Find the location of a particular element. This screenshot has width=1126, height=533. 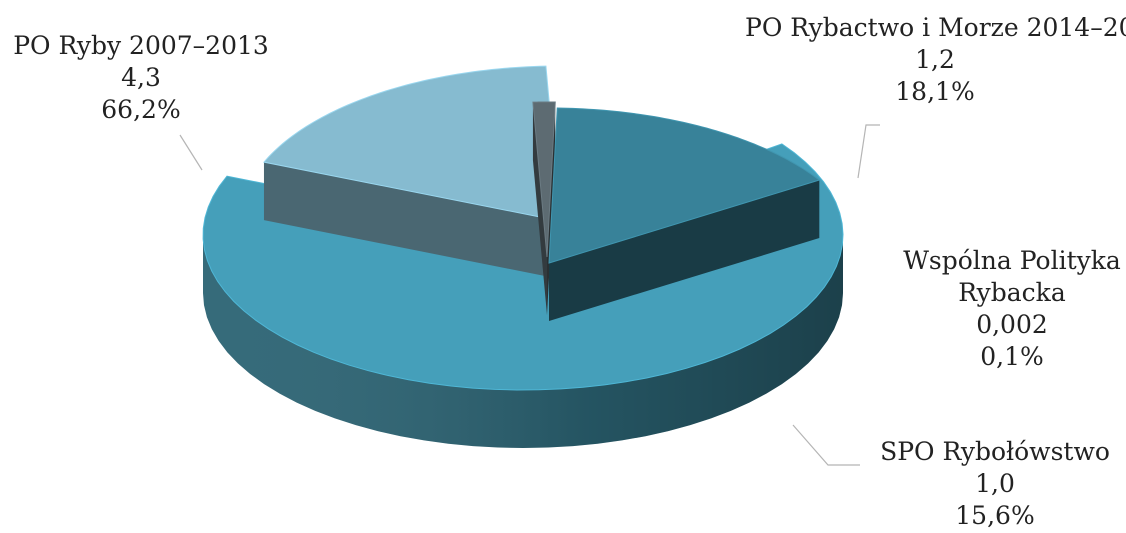

label-po-rybactwo-percent: 18,1% is located at coordinates (935, 91).